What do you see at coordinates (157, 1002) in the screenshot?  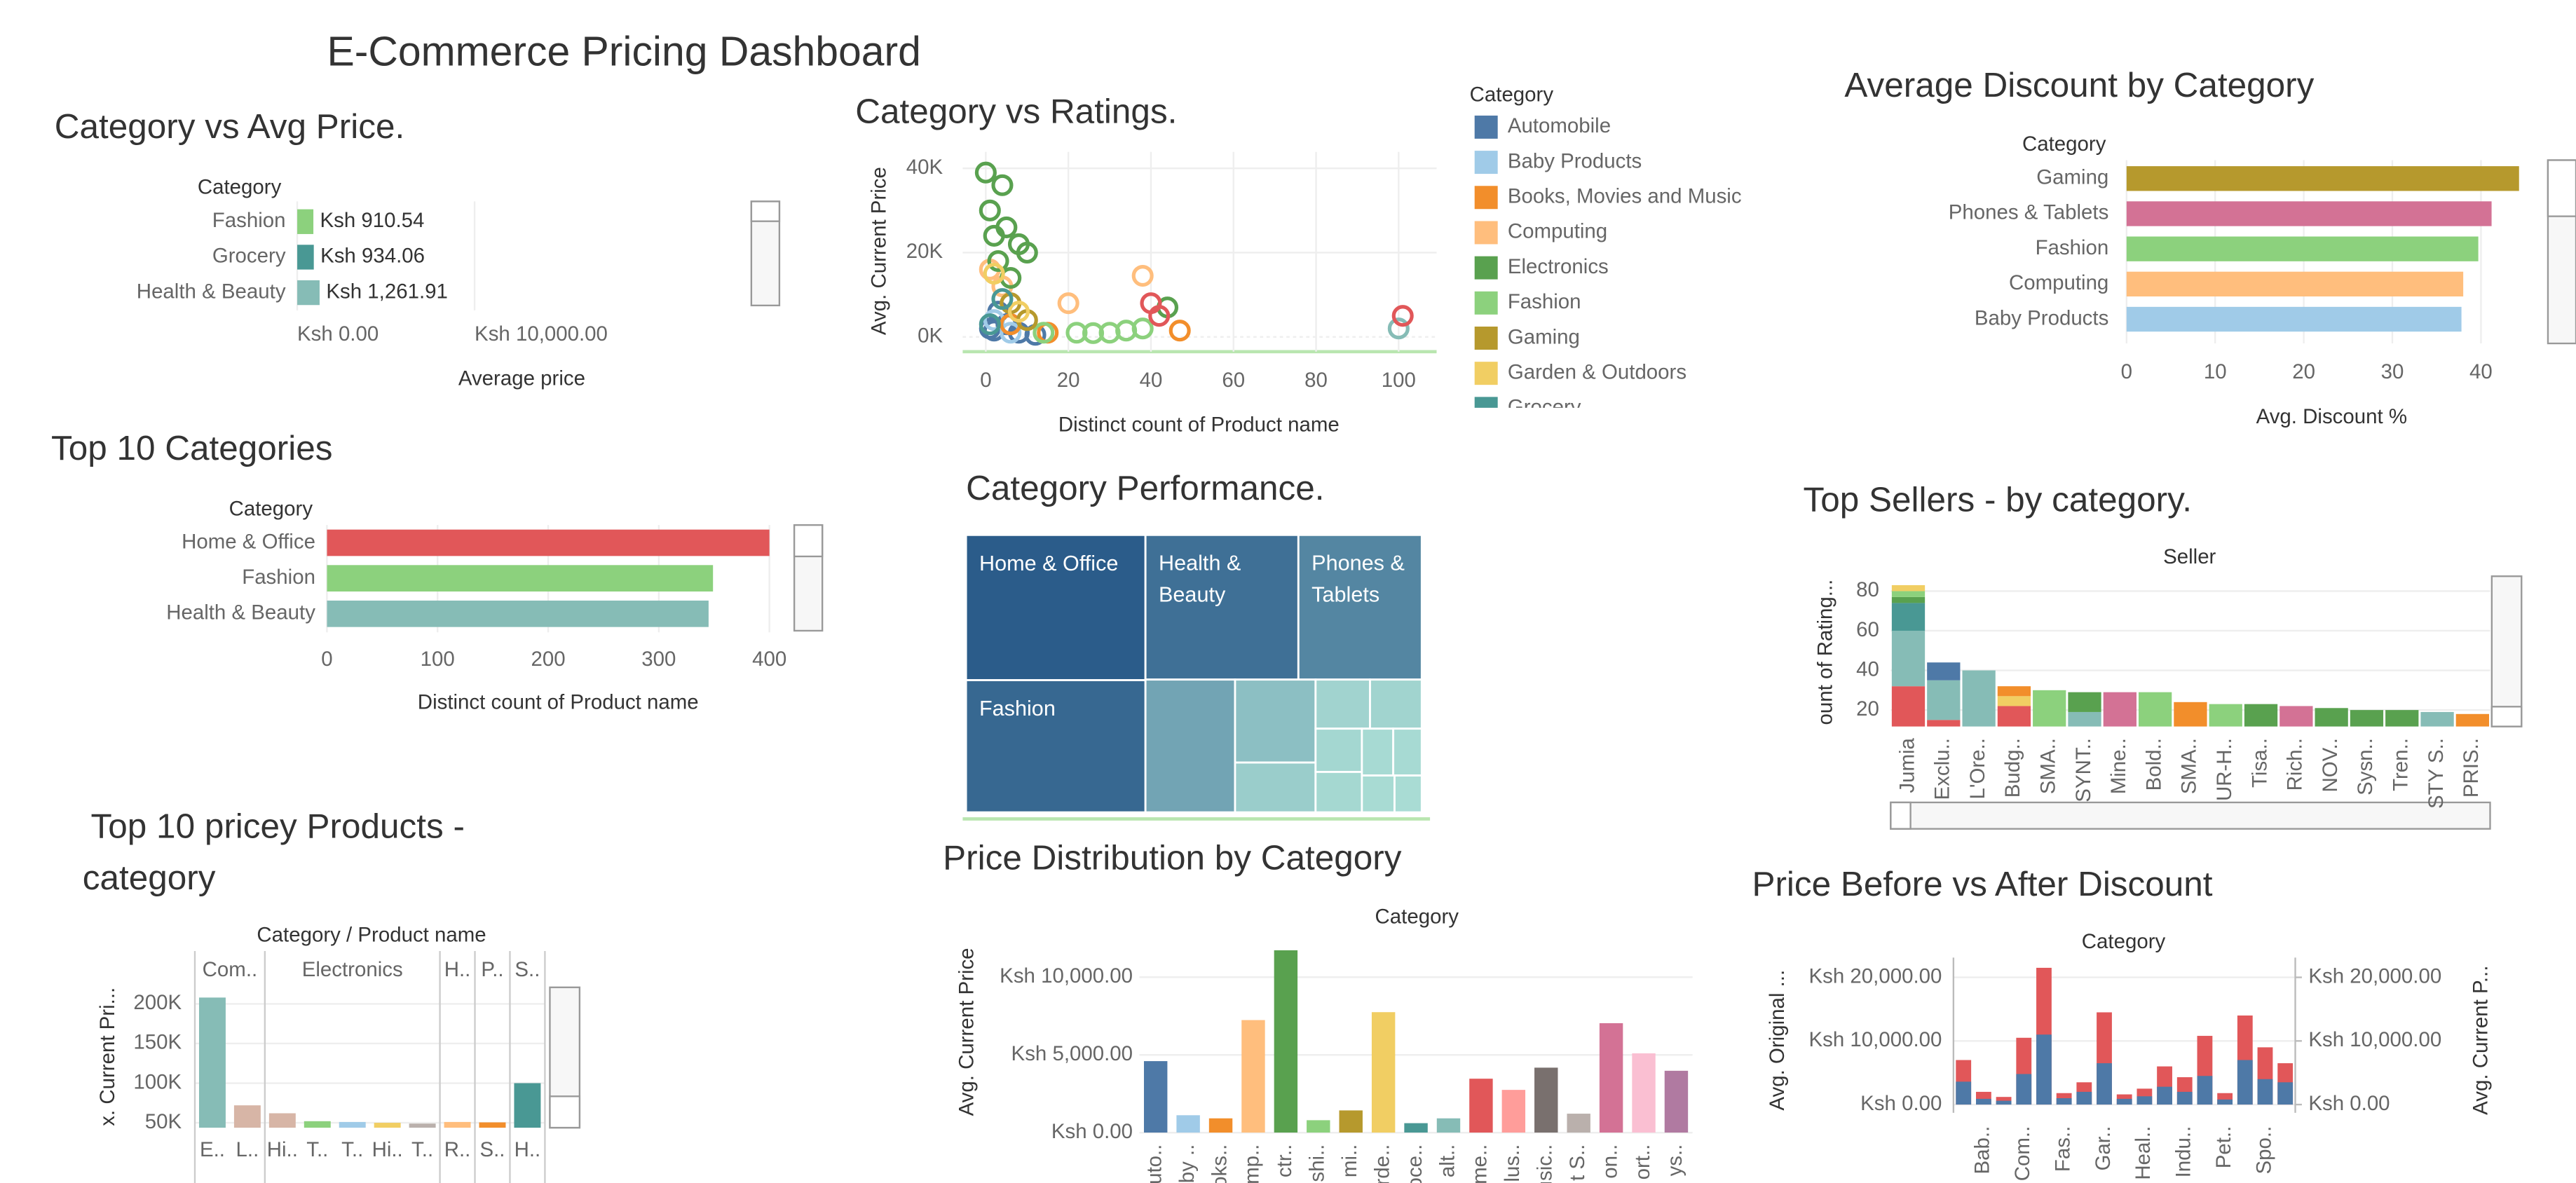 I see `y-tick-label: 200K` at bounding box center [157, 1002].